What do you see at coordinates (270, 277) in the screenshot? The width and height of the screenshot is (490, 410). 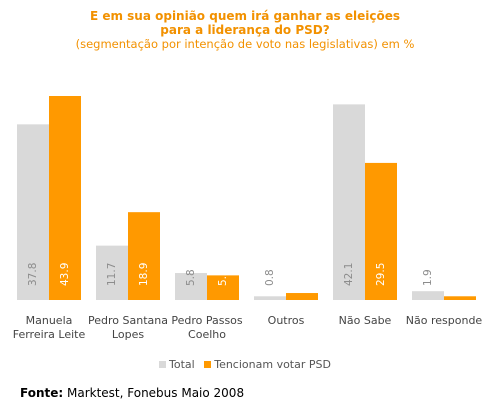 I see `data-label-total-3: 0.8` at bounding box center [270, 277].